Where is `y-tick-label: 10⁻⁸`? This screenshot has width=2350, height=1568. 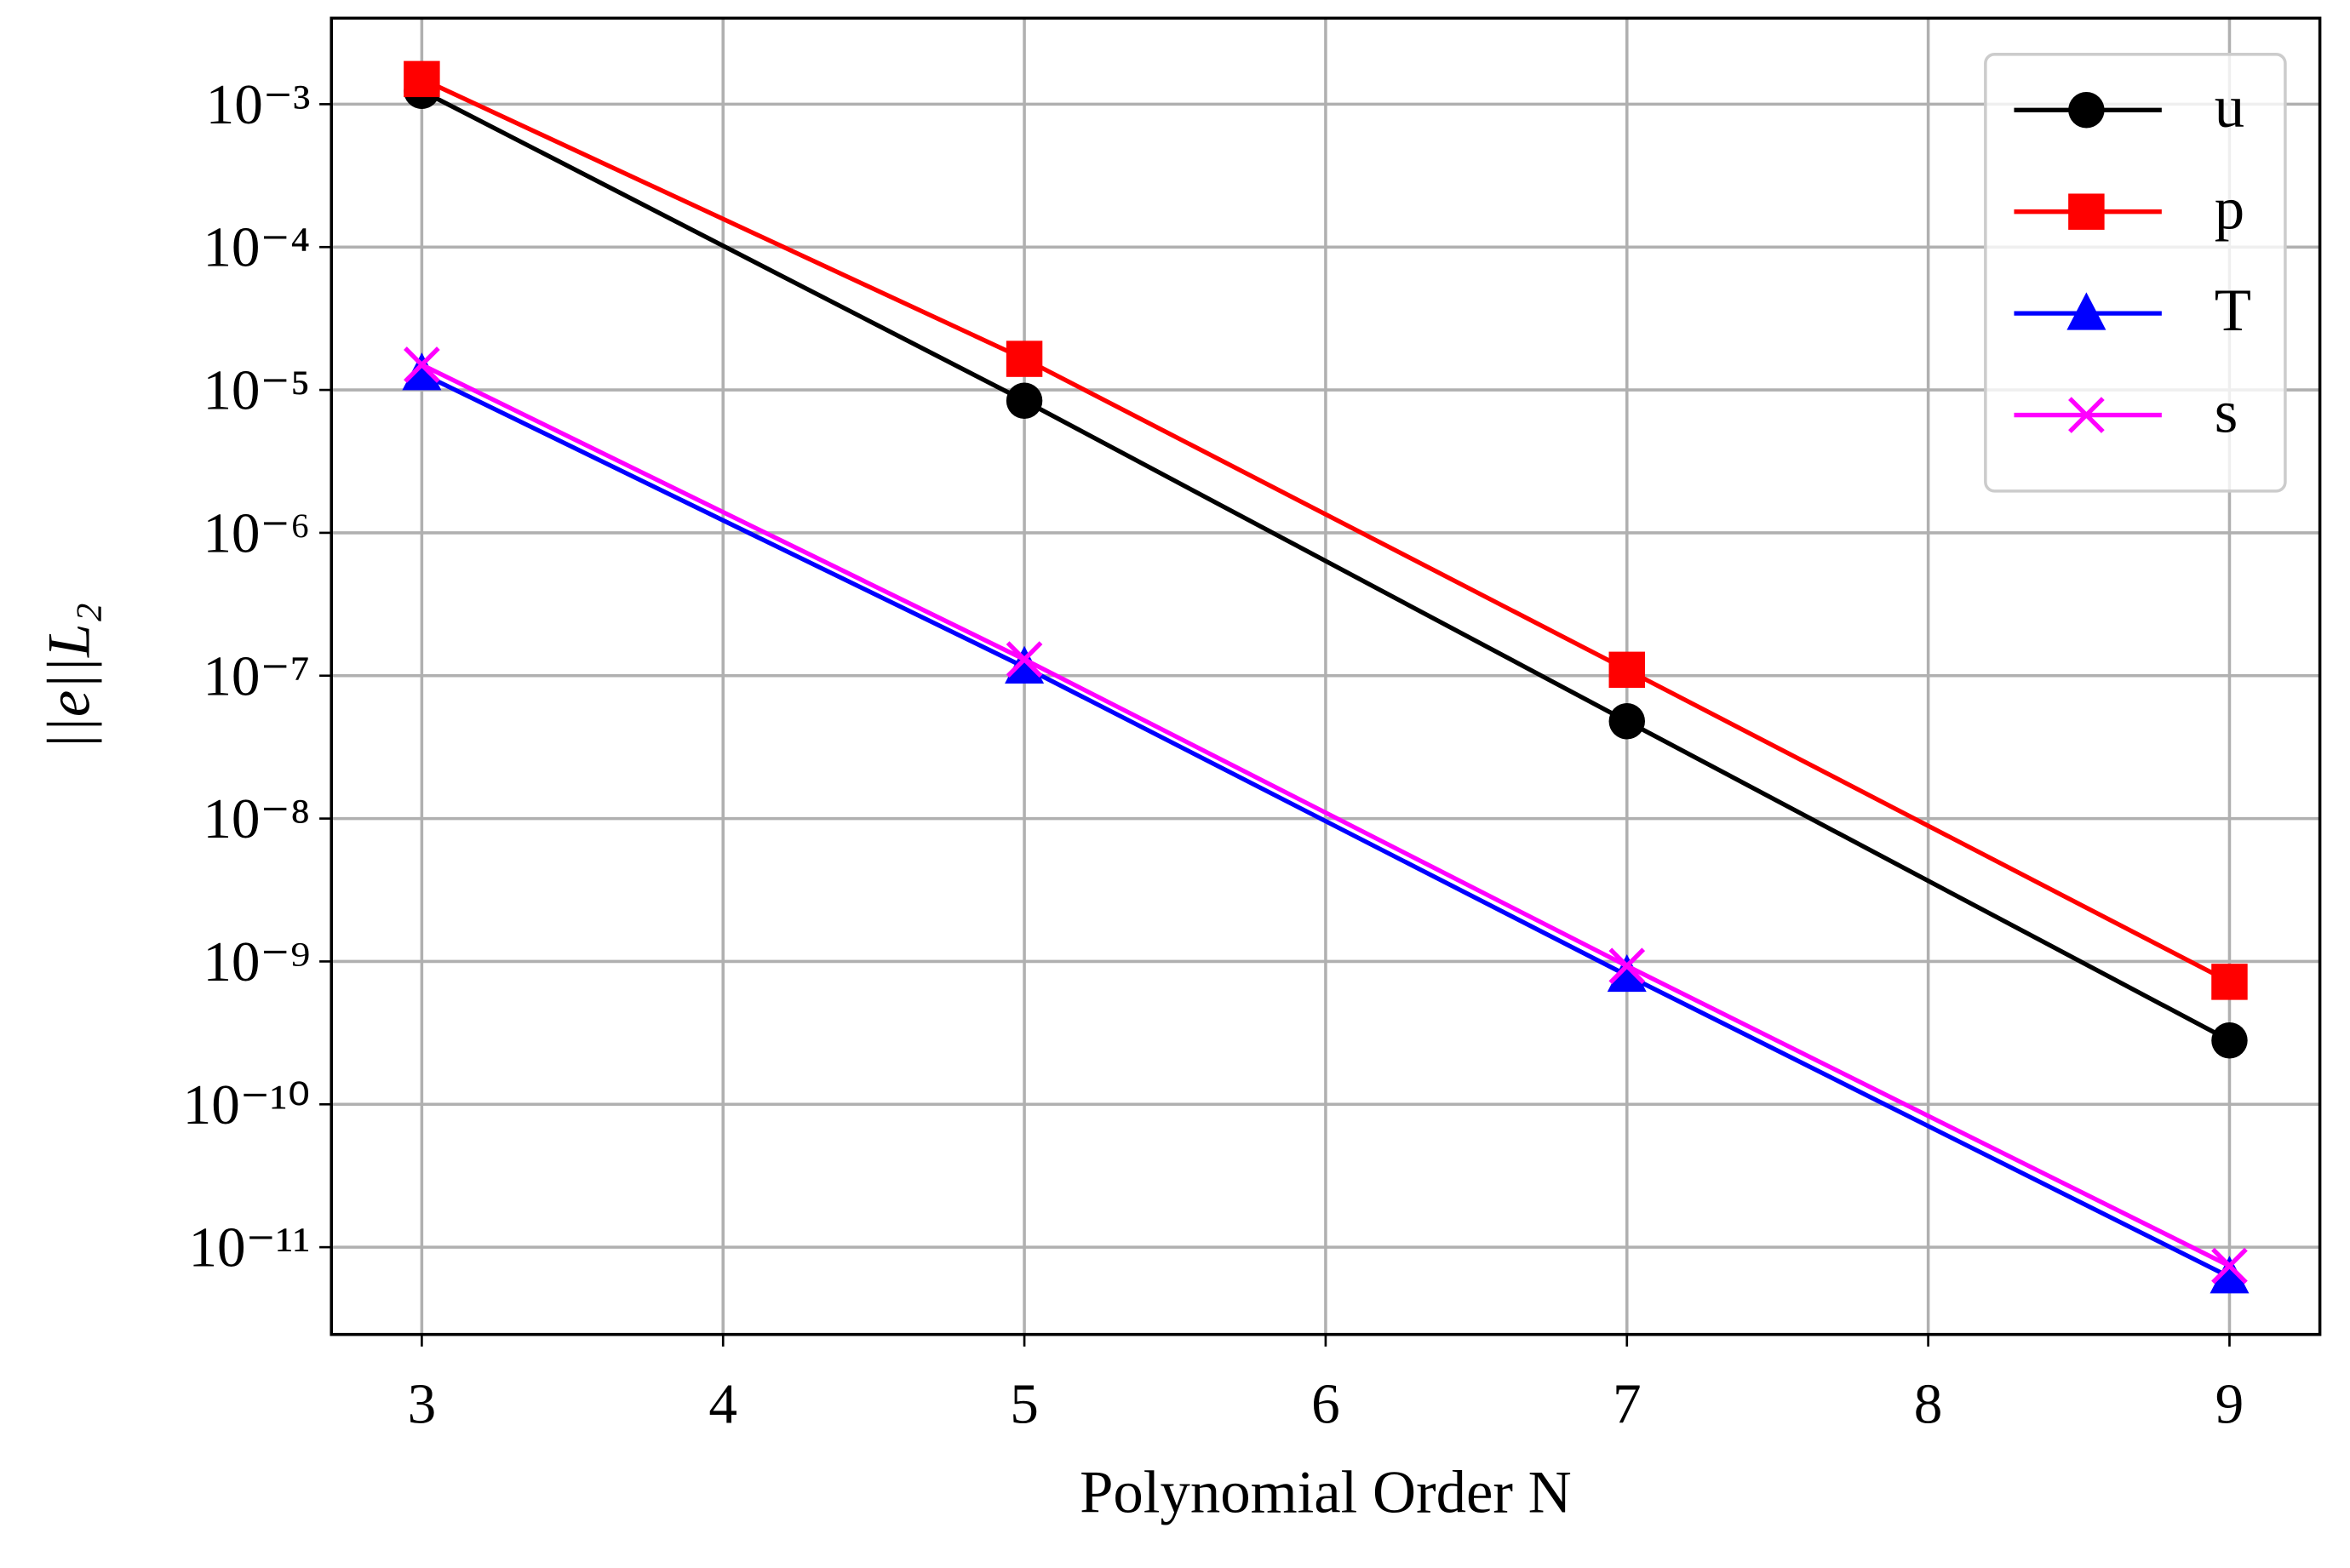 y-tick-label: 10⁻⁸ is located at coordinates (256, 818).